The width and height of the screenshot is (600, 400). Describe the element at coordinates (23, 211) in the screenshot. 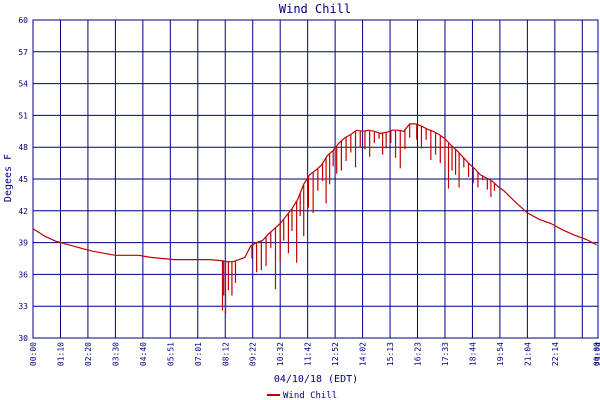

I see `y-tick-label: 42` at that location.